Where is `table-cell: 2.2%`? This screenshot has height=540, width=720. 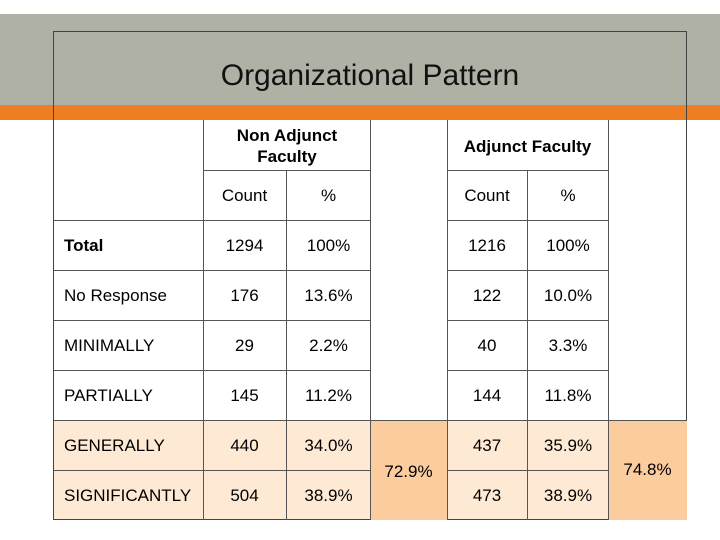
table-cell: 2.2% is located at coordinates (328, 345).